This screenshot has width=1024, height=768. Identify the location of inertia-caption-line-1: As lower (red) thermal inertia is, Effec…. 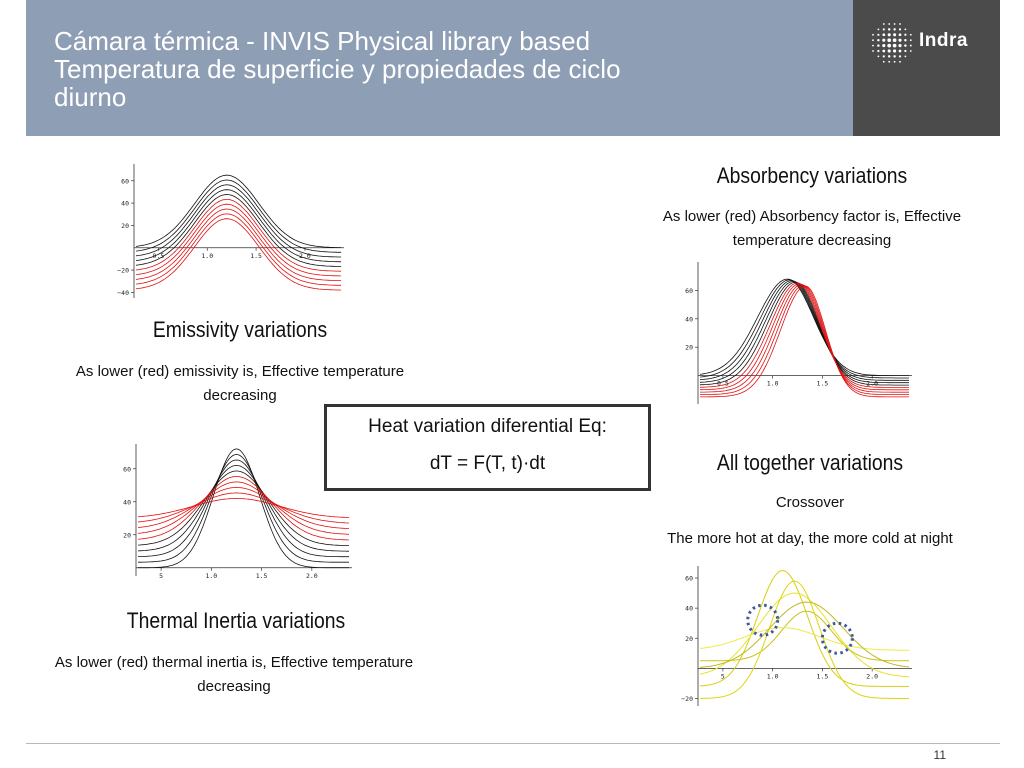
(234, 662).